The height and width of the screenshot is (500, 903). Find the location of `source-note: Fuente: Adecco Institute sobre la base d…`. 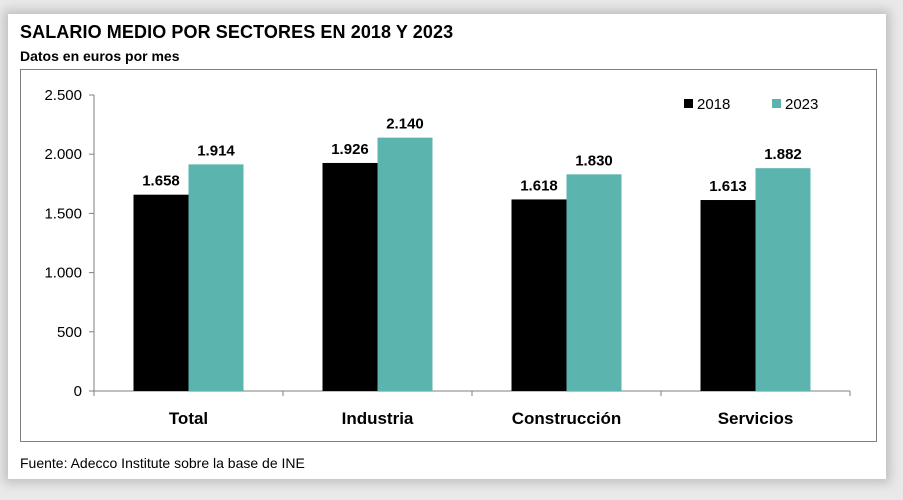

source-note: Fuente: Adecco Institute sobre la base d… is located at coordinates (162, 463).